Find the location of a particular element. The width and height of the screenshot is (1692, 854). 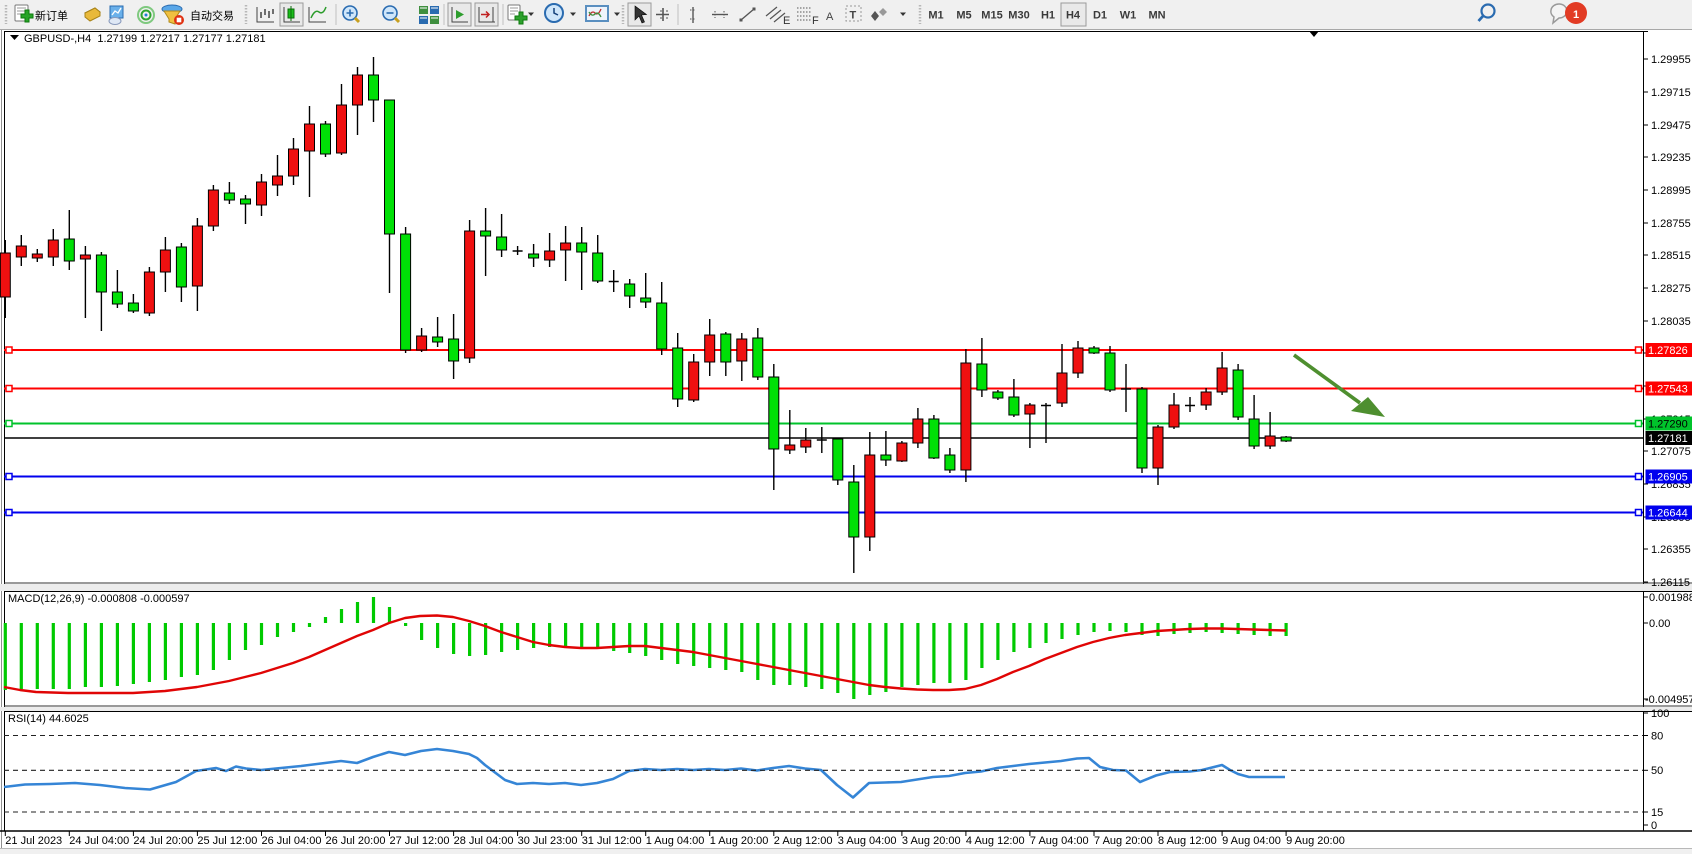

svg-text: M30 is located at coordinates (1018, 16).